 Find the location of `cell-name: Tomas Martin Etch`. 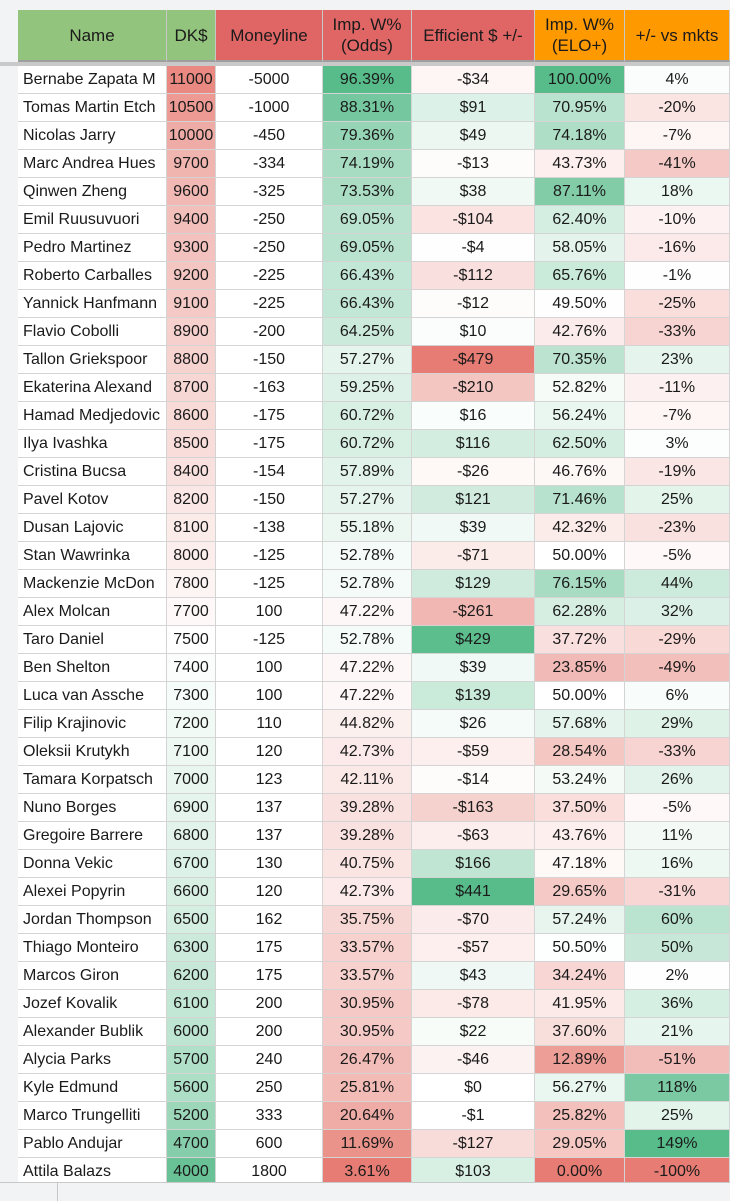

cell-name: Tomas Martin Etch is located at coordinates (92, 108).